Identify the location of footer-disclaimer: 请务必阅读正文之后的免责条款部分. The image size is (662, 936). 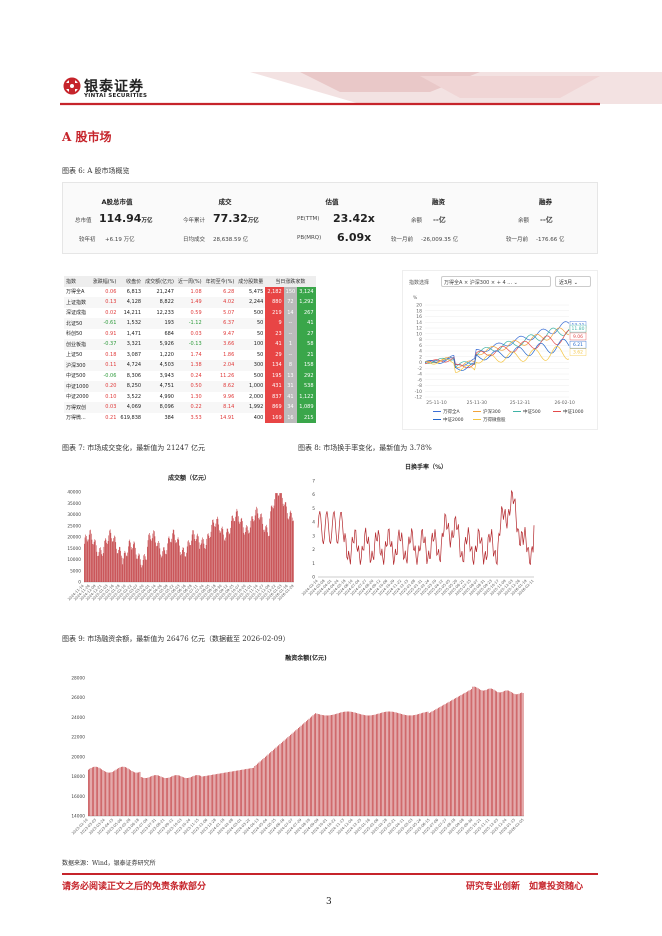
(134, 887).